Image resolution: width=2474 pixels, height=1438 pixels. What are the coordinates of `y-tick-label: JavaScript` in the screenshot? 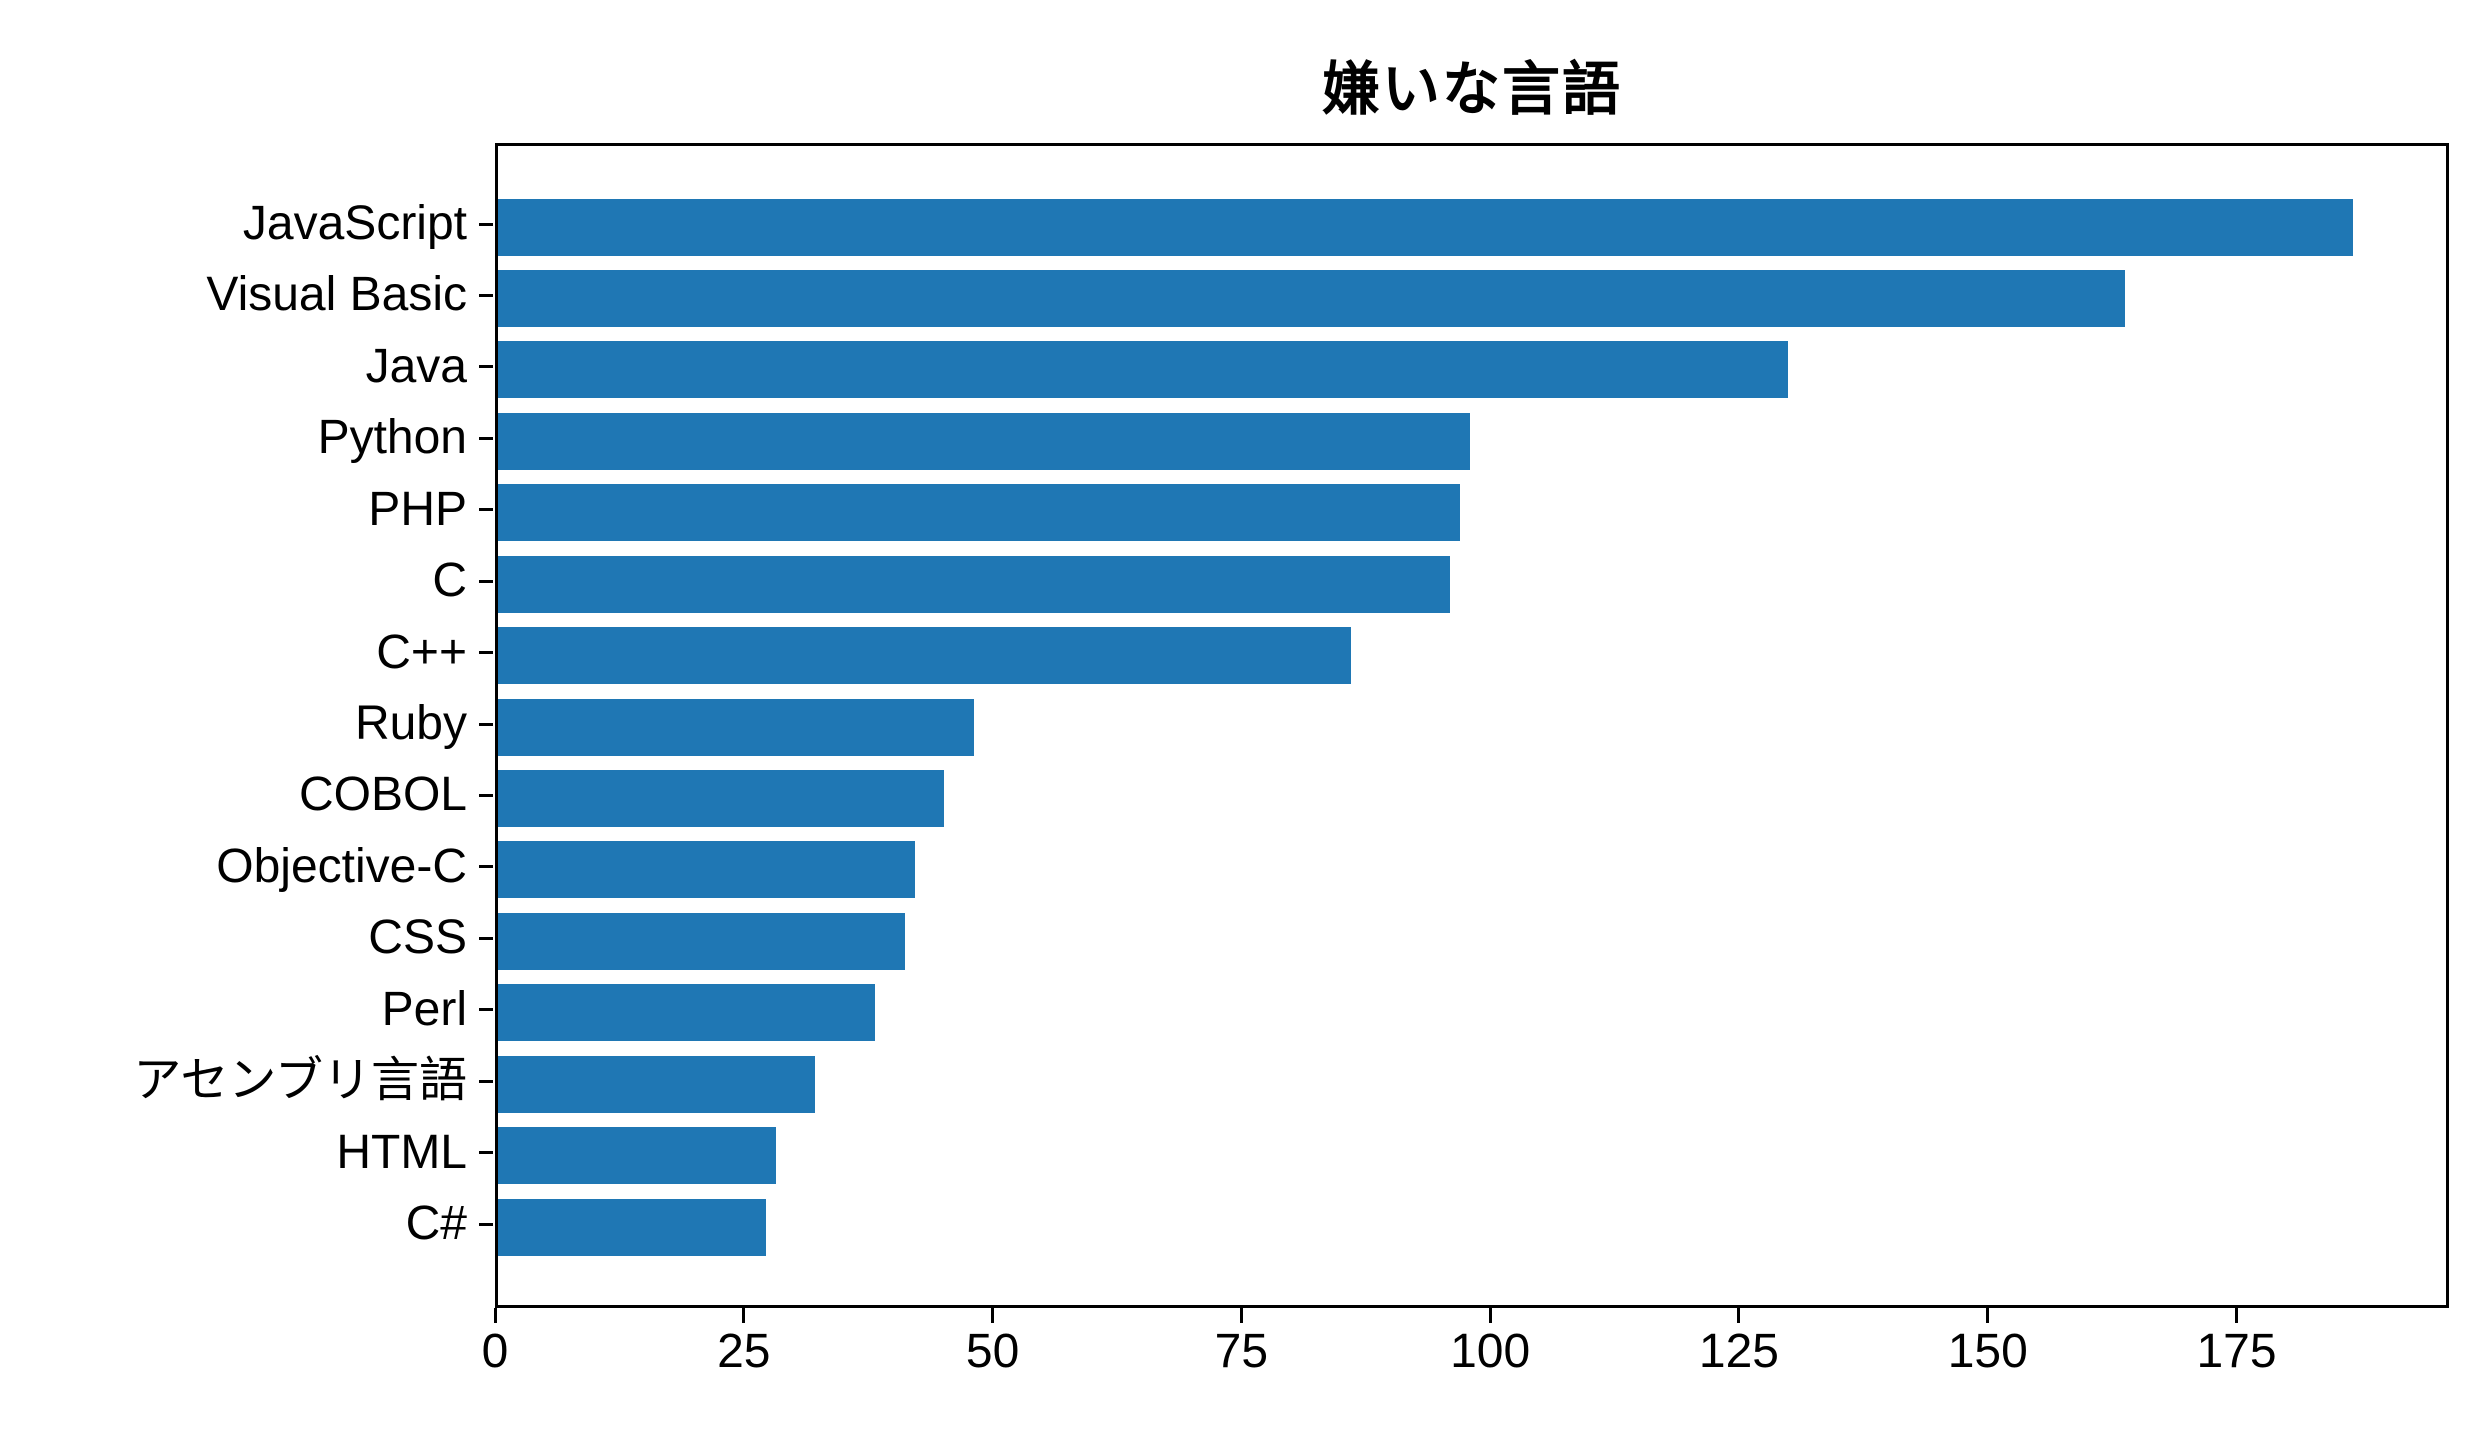 It's located at (354, 223).